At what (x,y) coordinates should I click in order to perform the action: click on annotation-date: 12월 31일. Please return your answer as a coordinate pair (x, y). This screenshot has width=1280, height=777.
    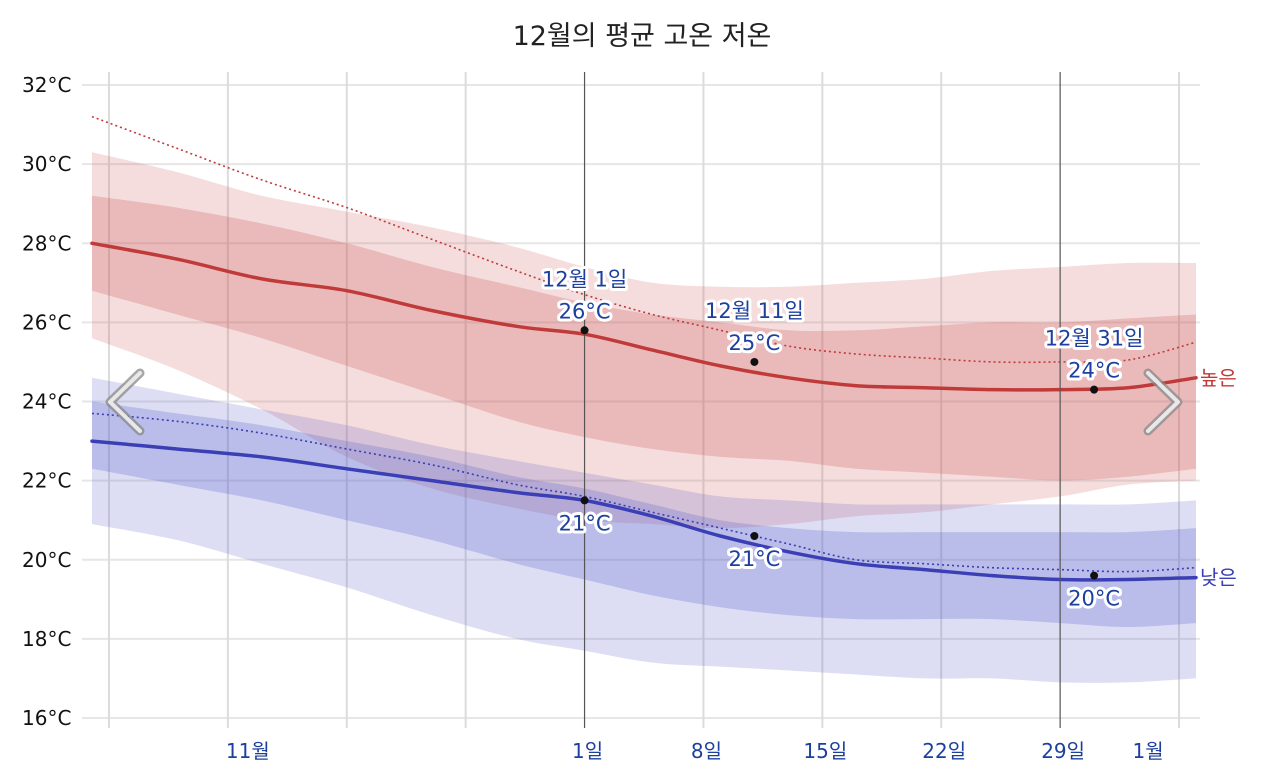
    Looking at the image, I should click on (1094, 339).